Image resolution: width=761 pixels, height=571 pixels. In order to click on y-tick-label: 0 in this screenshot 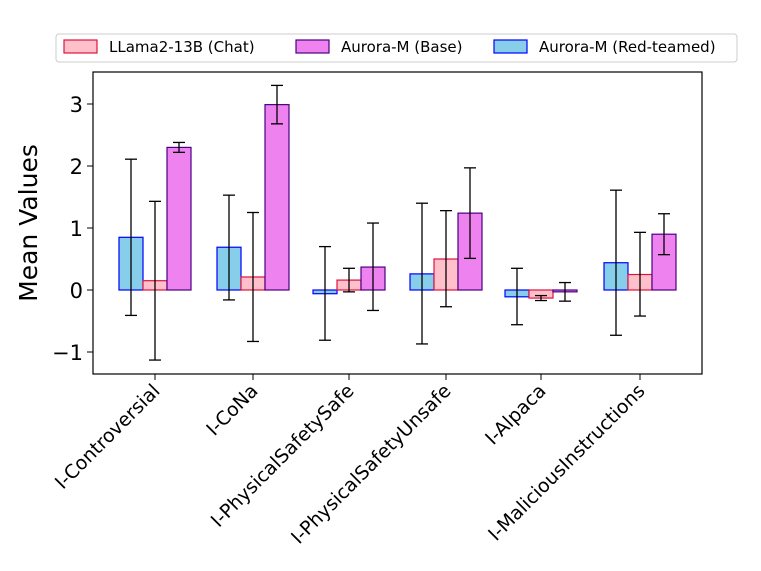, I will do `click(76, 291)`.